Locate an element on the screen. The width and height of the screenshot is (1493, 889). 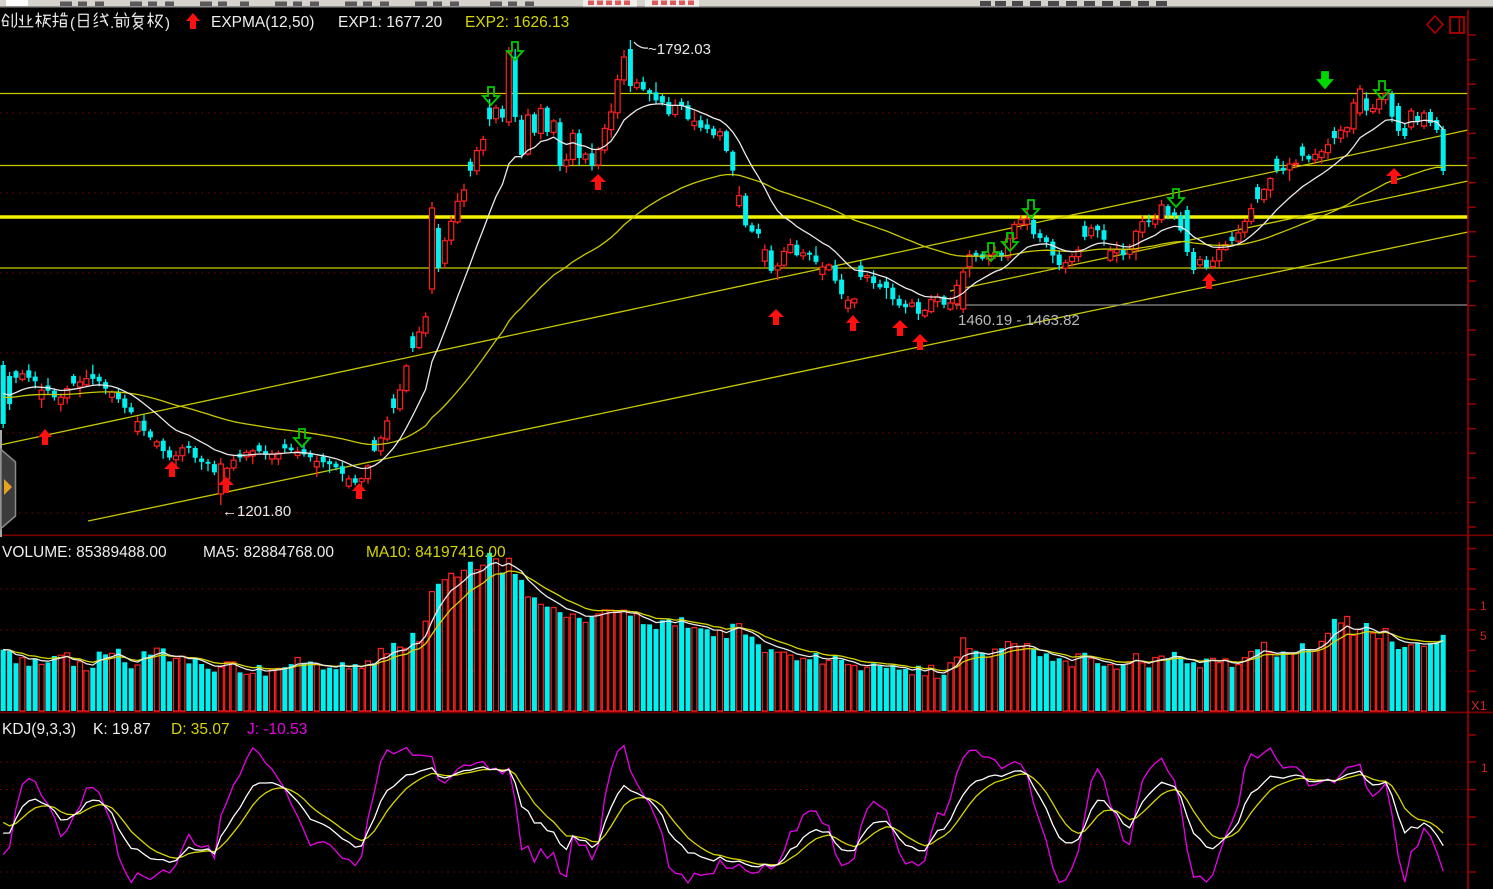
svg-text: ←1201.80 is located at coordinates (256, 511).